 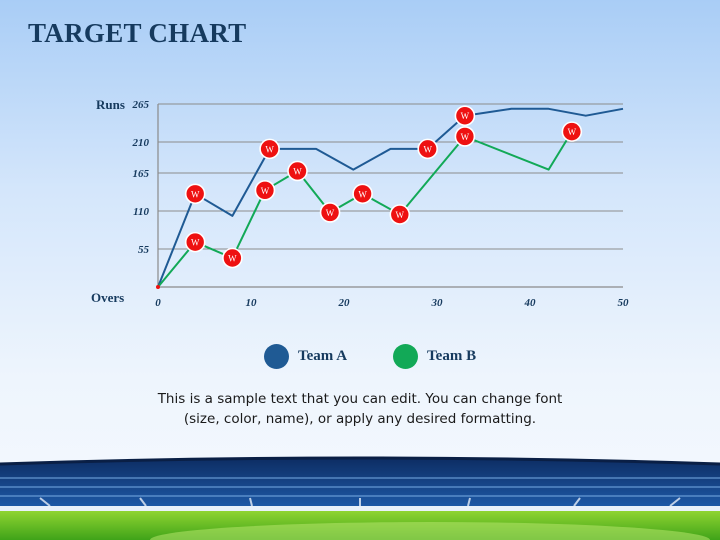 I want to click on stadium-seat-rows, so click(x=360, y=487).